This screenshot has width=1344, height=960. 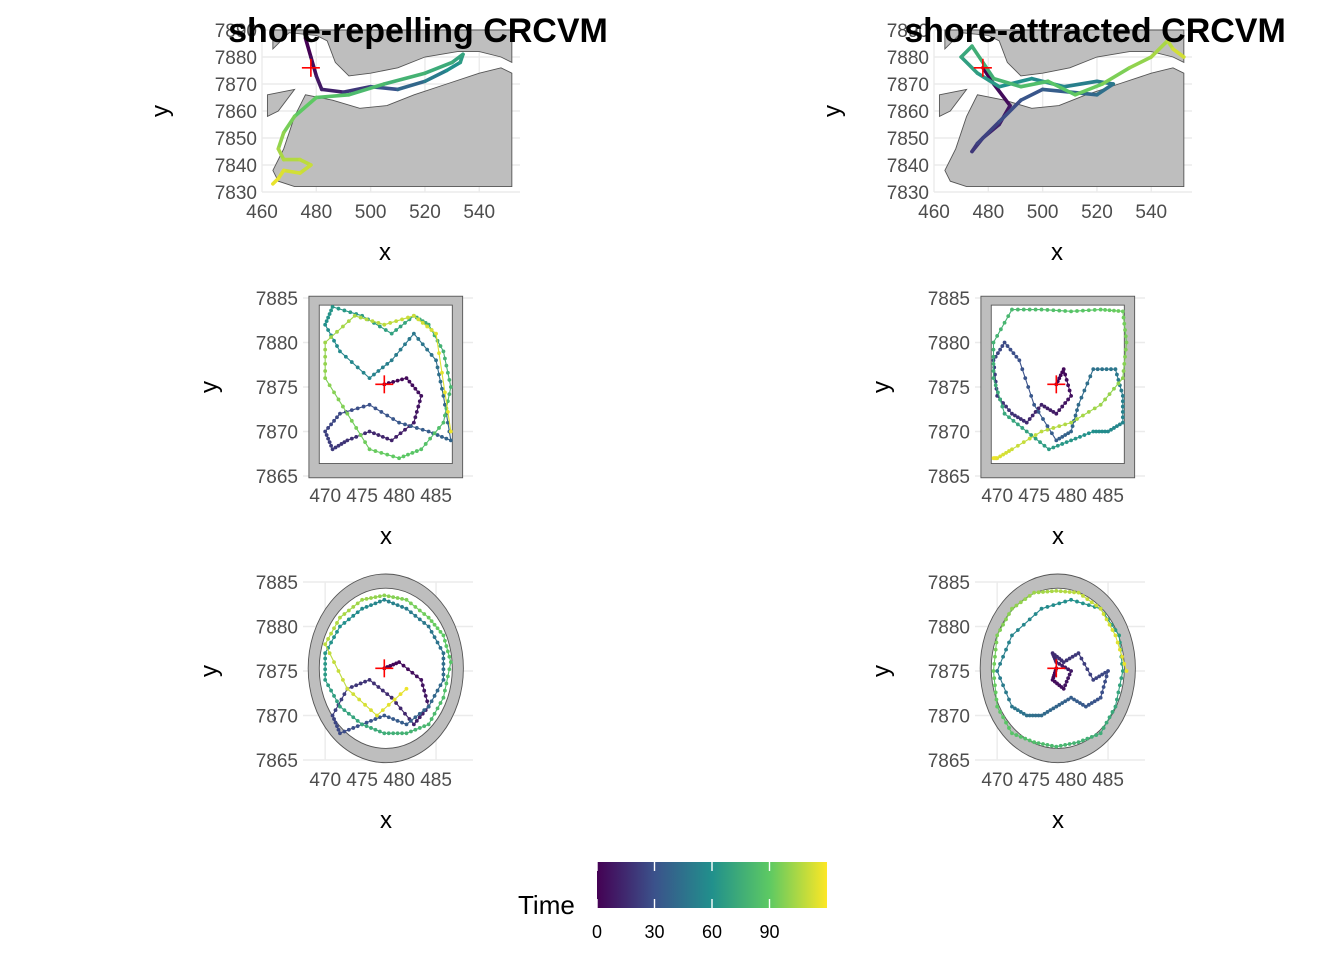 What do you see at coordinates (908, 193) in the screenshot?
I see `y-tick-label: 7830` at bounding box center [908, 193].